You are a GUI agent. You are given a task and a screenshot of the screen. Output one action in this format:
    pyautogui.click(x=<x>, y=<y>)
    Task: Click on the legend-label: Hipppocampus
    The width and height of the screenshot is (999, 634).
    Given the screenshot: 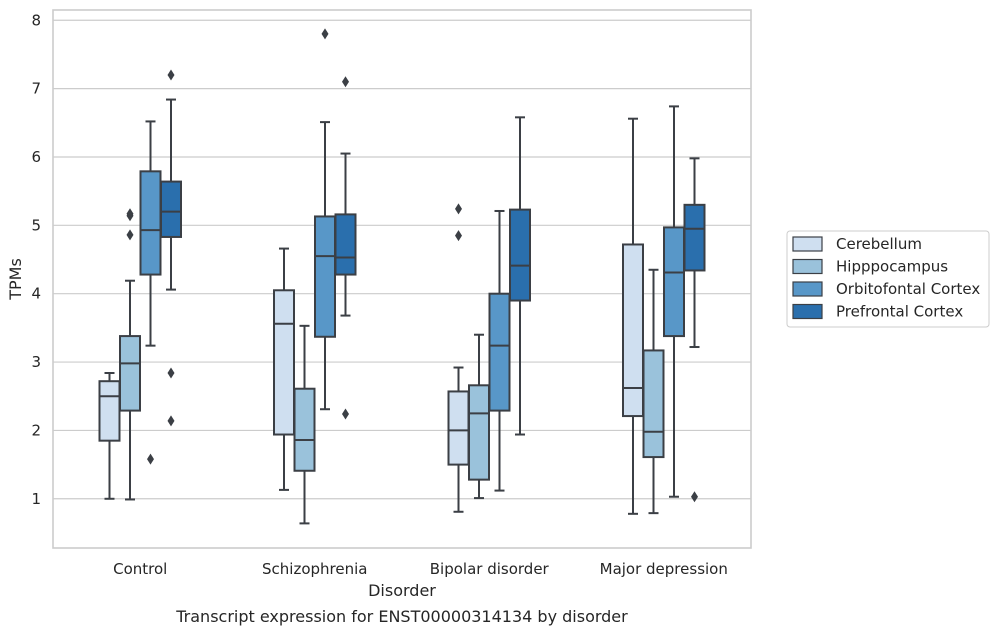 What is the action you would take?
    pyautogui.click(x=892, y=267)
    